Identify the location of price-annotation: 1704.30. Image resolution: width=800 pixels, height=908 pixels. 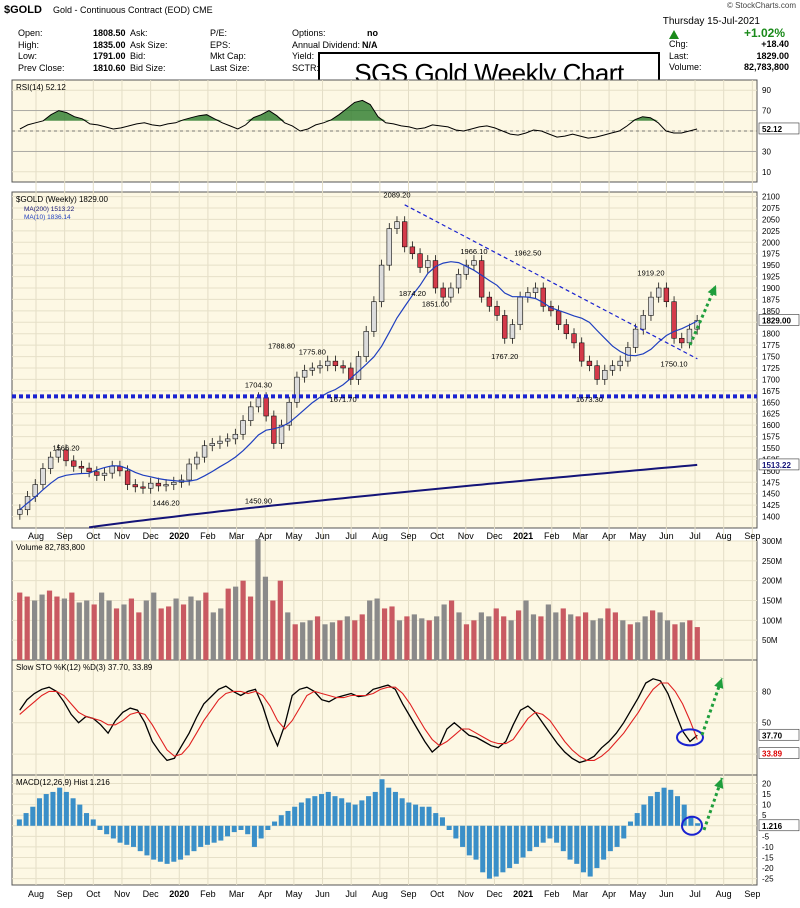
(258, 385).